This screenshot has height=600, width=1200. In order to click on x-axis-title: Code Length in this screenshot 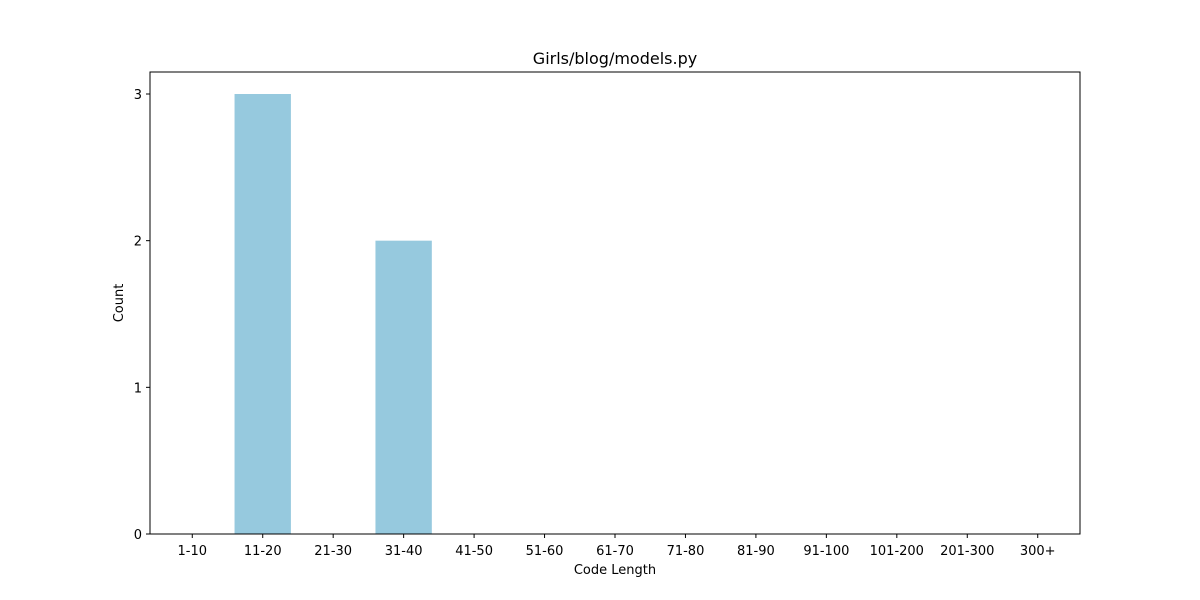, I will do `click(615, 570)`.